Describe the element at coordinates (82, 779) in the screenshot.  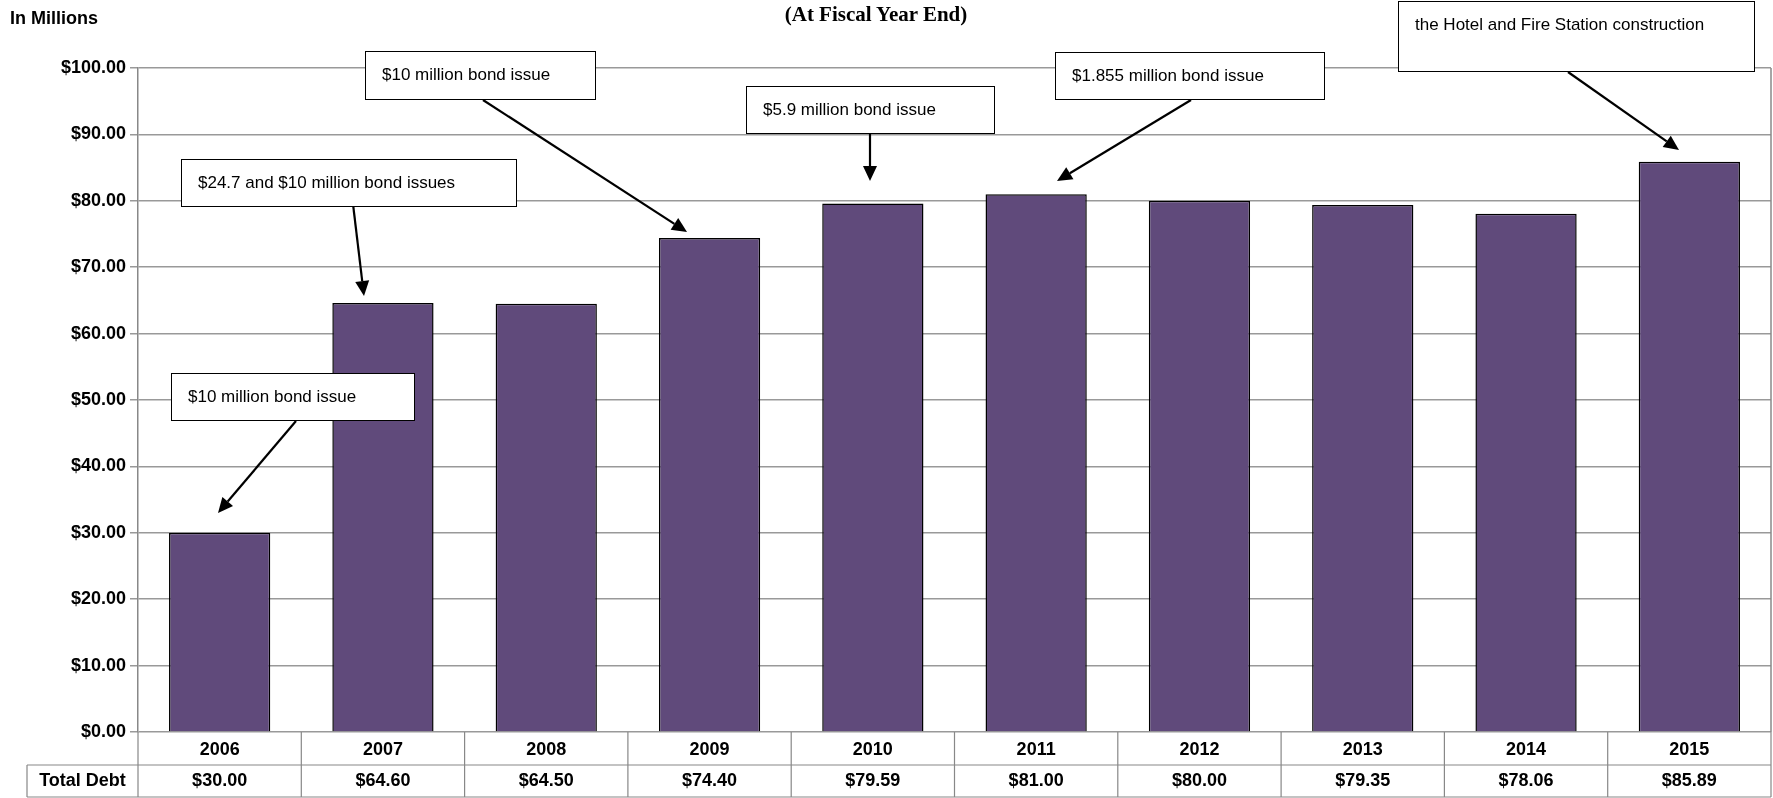
I see `text: Total Debt` at that location.